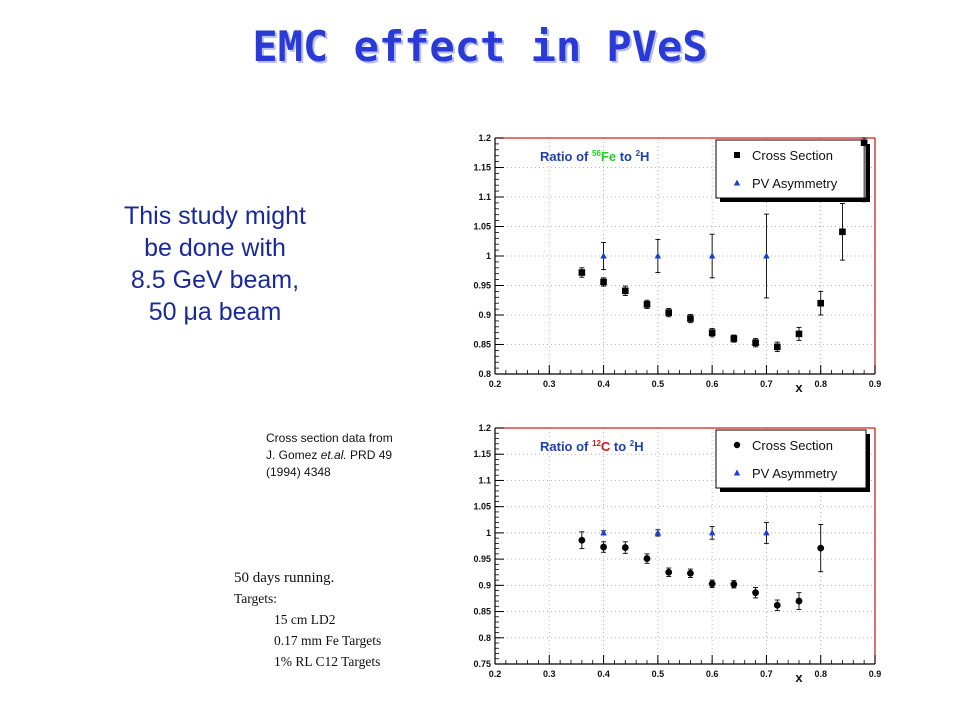 This screenshot has height=720, width=960. Describe the element at coordinates (215, 280) in the screenshot. I see `study-line: 8.5 GeV beam,` at that location.